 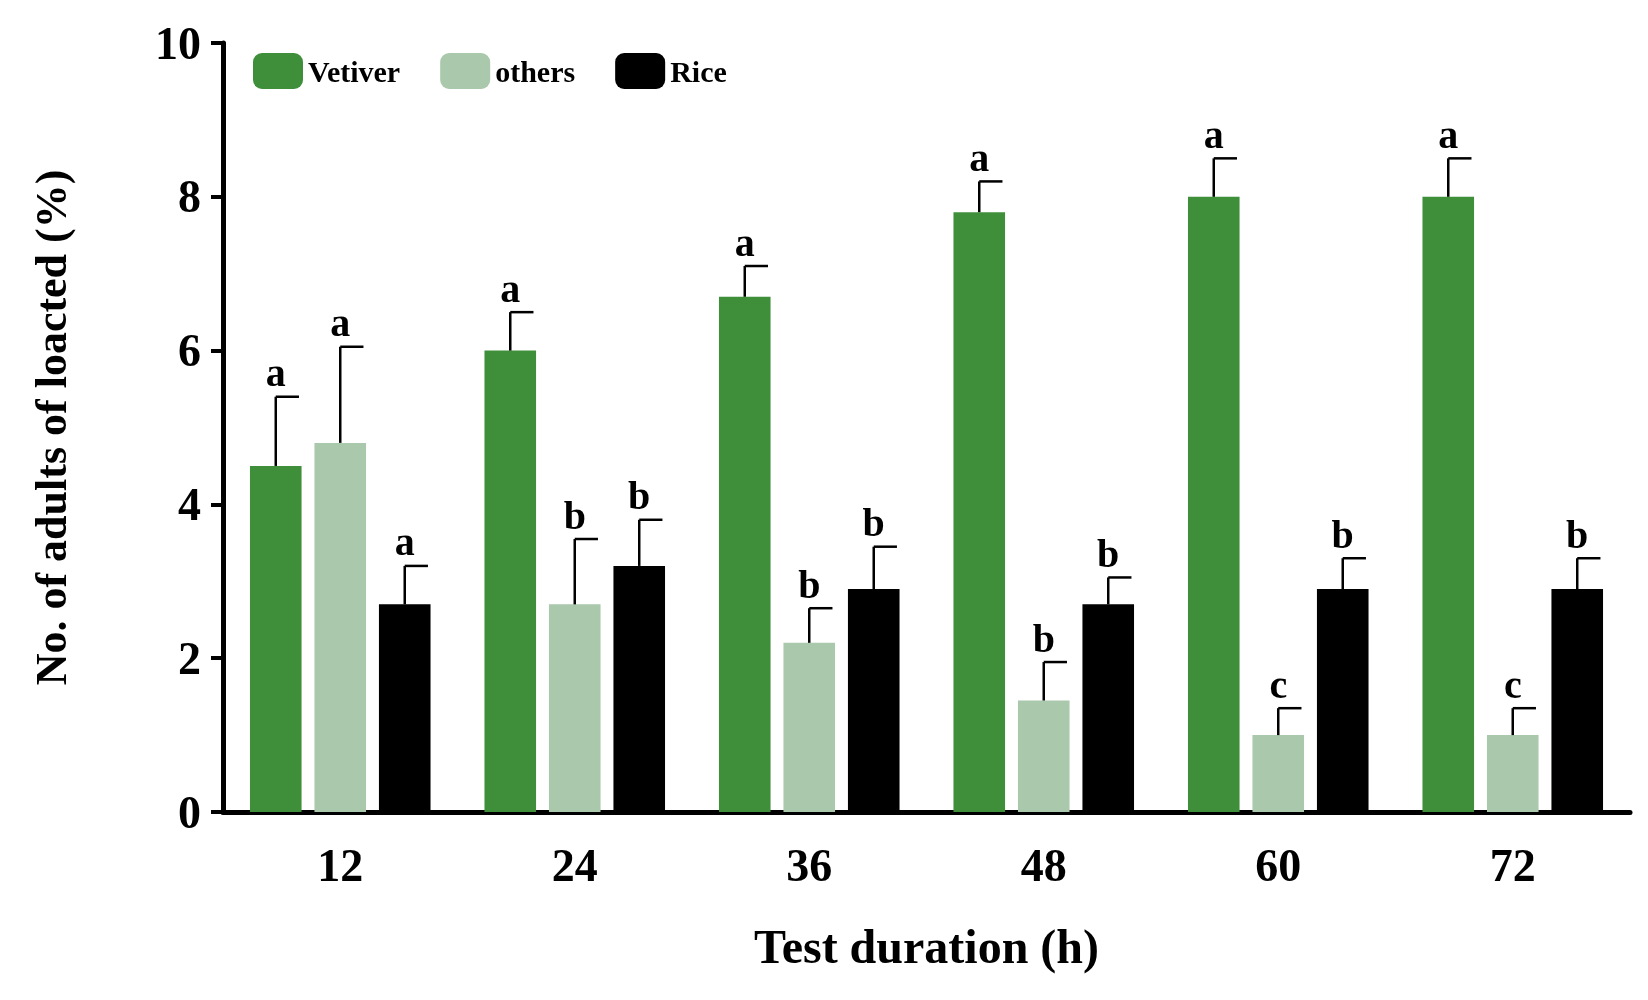 I want to click on y-tick-label: 0, so click(x=189, y=812).